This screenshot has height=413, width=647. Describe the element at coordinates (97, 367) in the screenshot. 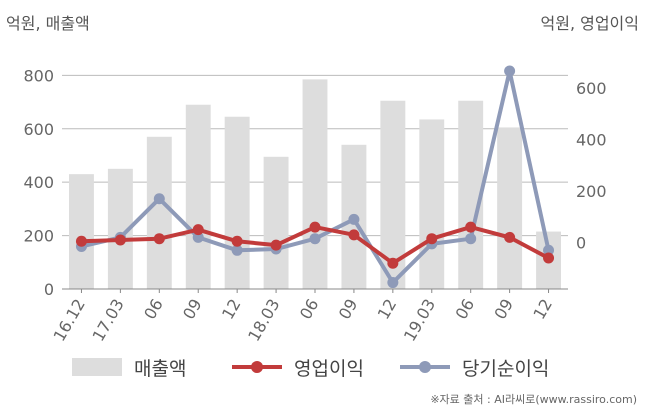

I see `legend-bar-swatch` at that location.